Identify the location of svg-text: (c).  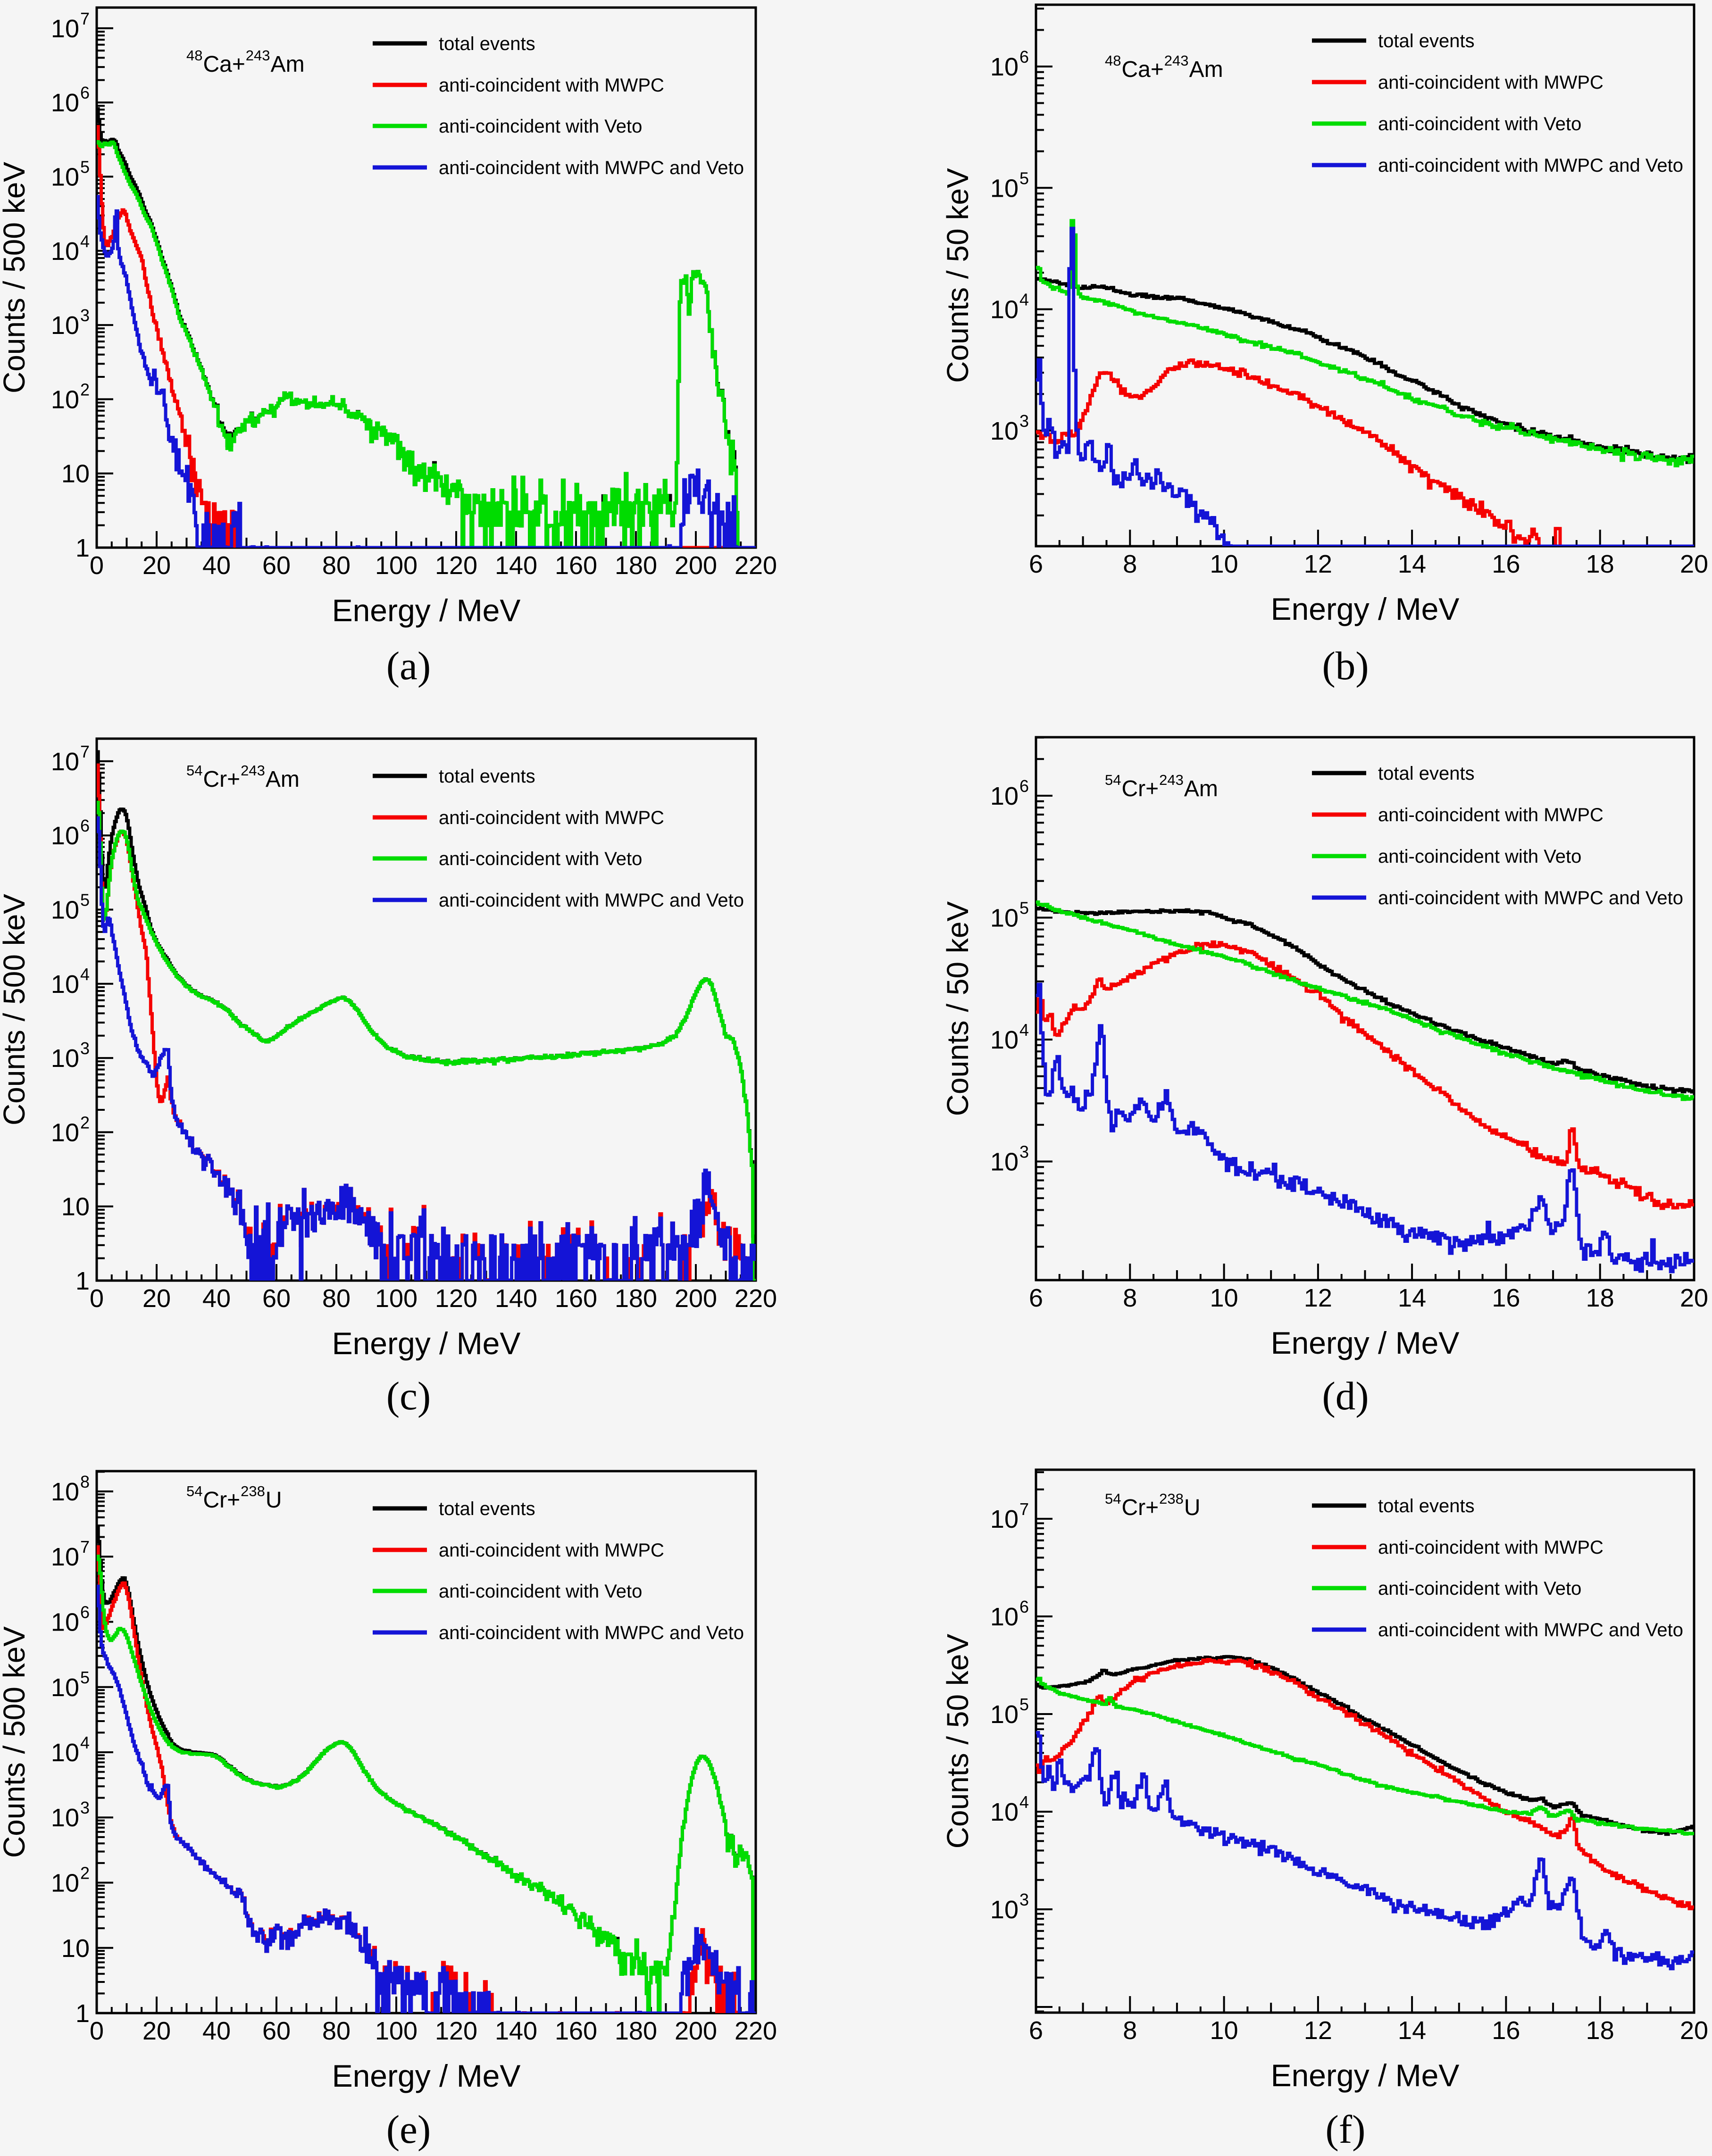
(408, 1396).